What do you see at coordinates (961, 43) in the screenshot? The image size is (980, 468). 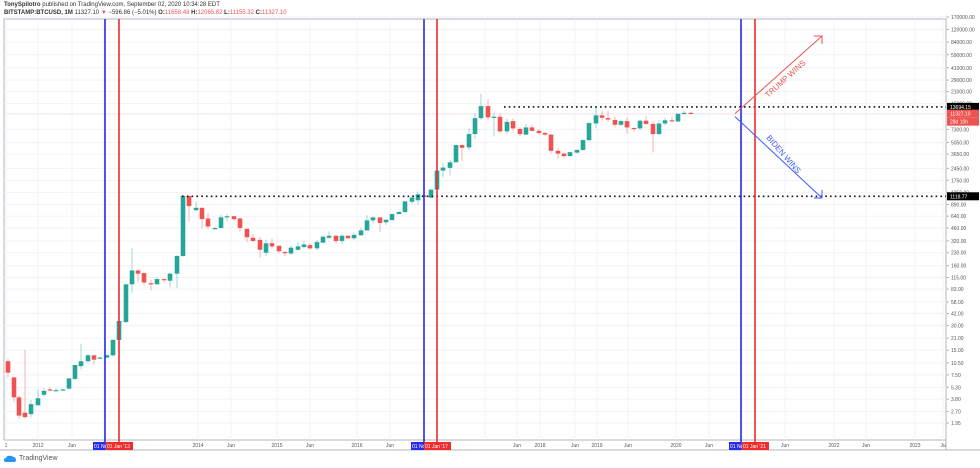 I see `price-tick-label: 84000.00` at bounding box center [961, 43].